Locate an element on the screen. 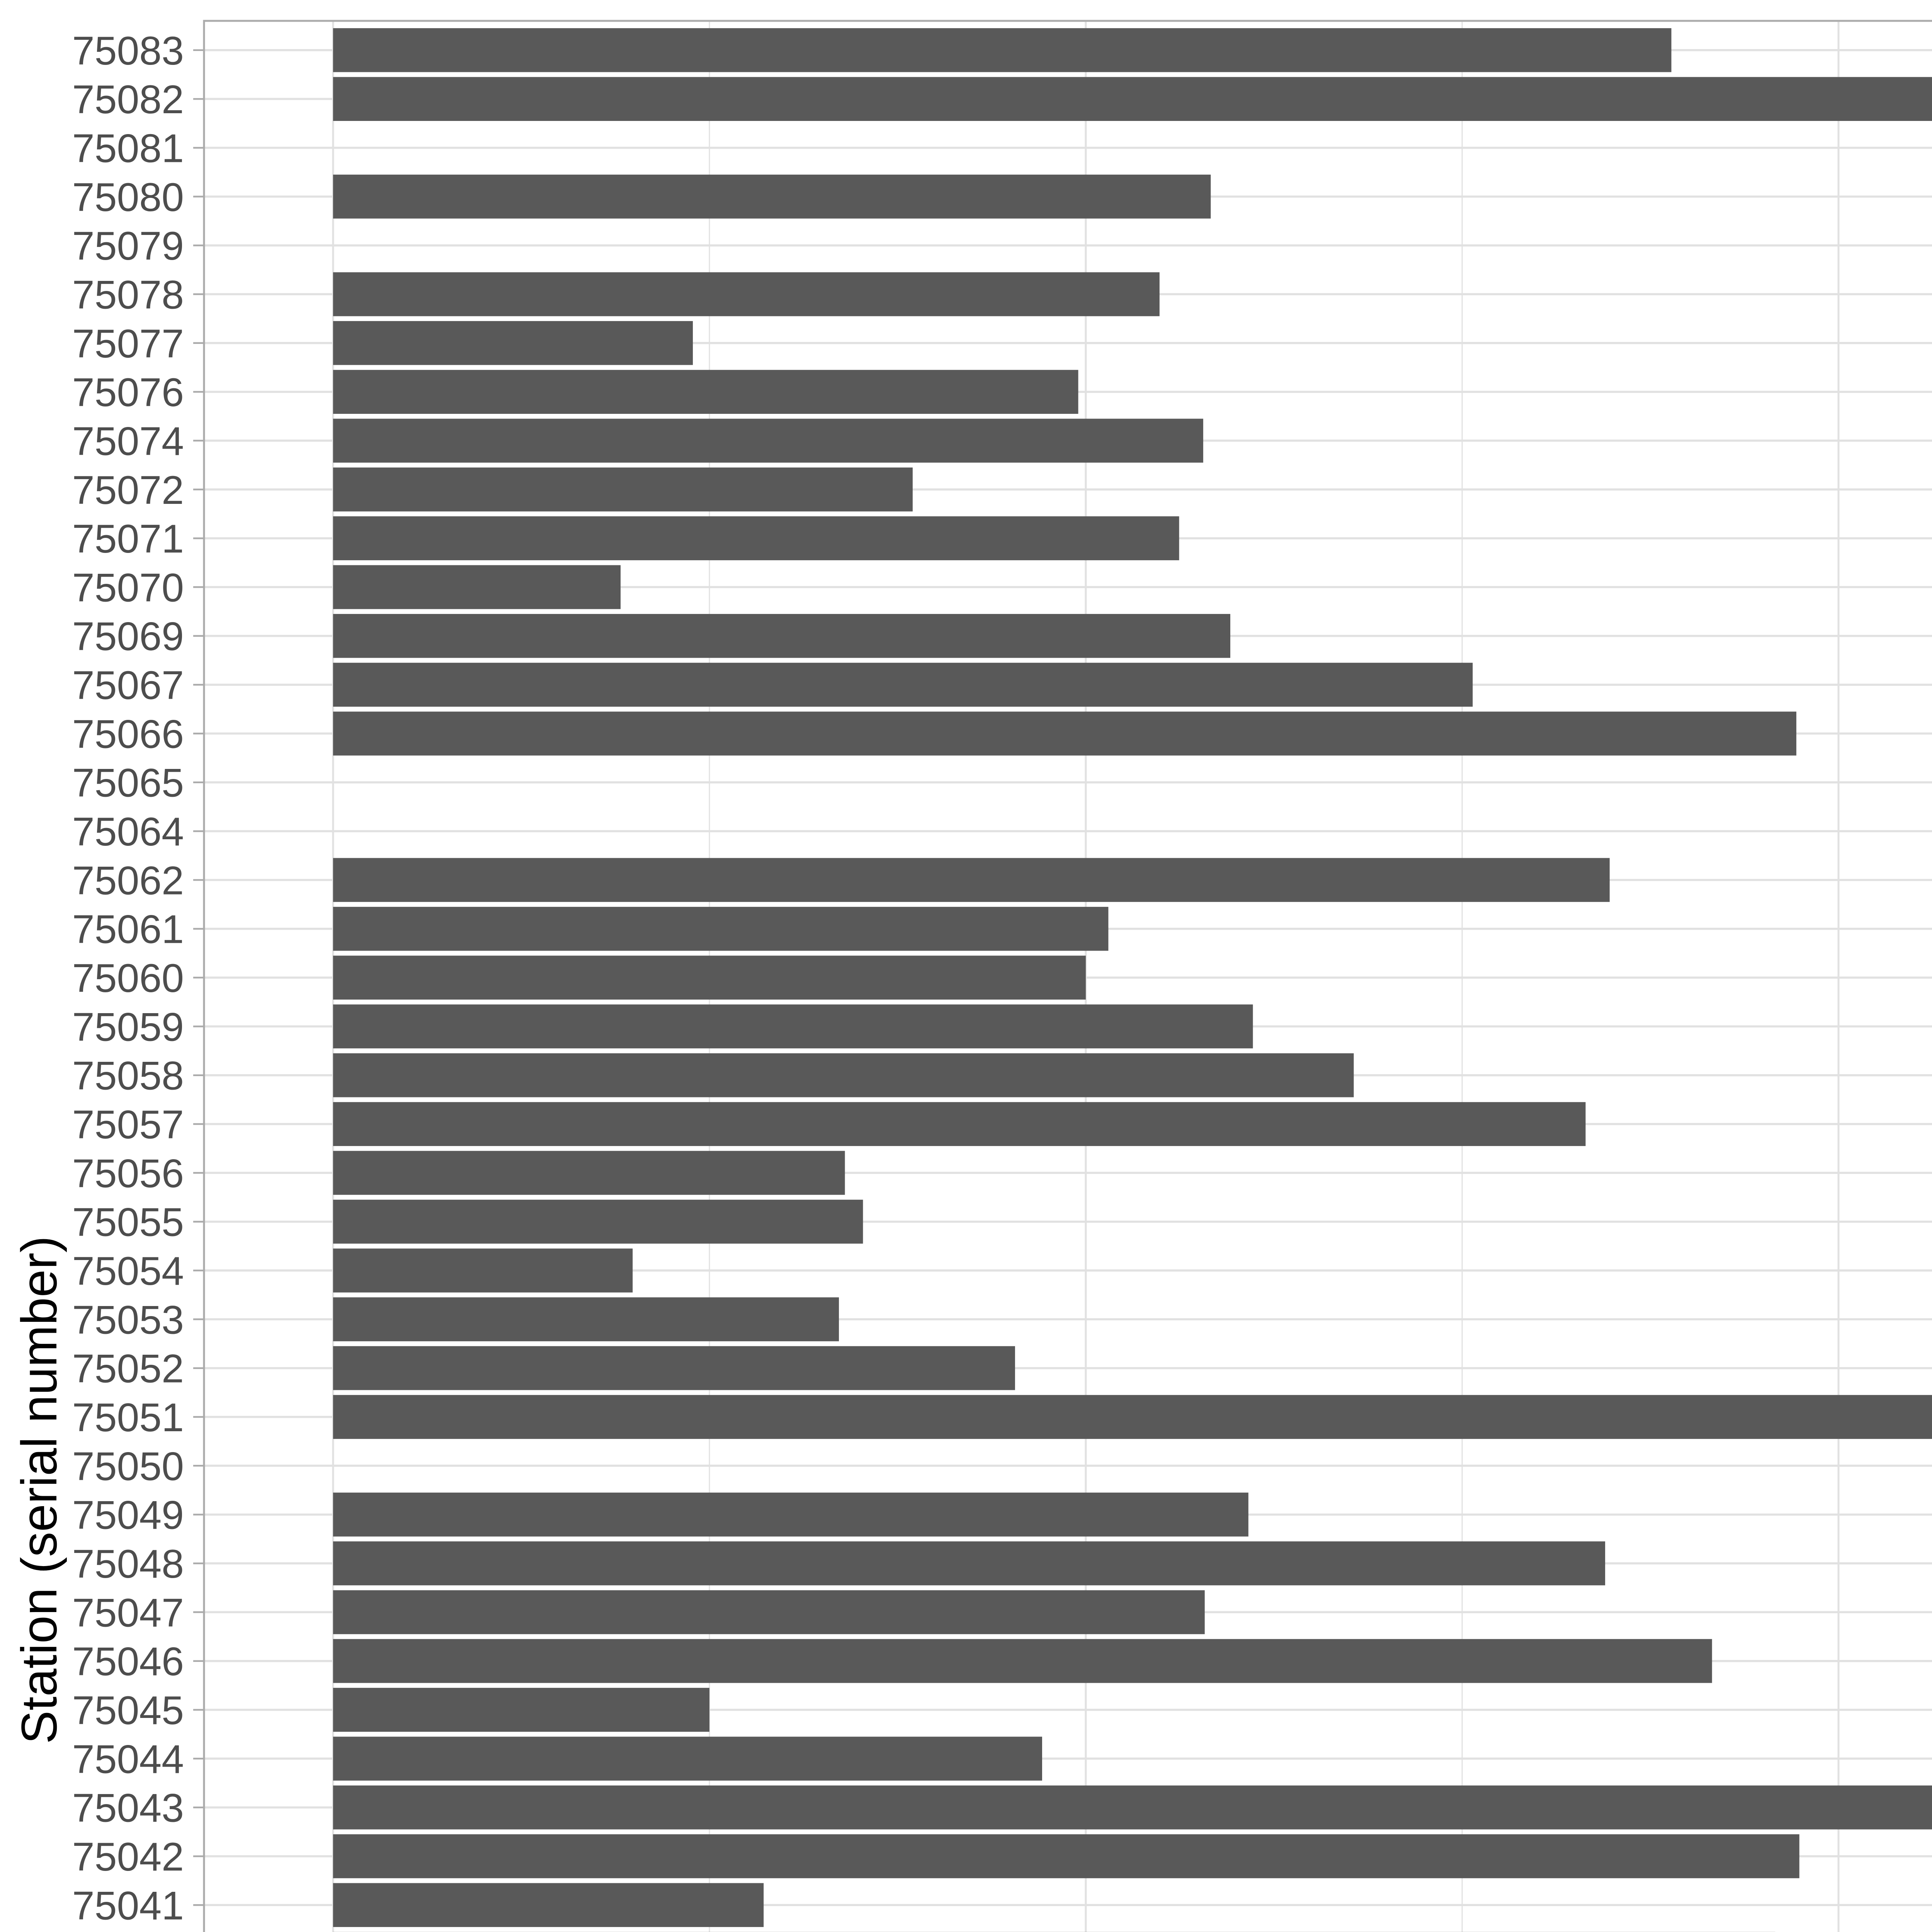 Image resolution: width=1932 pixels, height=1932 pixels. svg-text: Station (serial number) is located at coordinates (39, 1490).